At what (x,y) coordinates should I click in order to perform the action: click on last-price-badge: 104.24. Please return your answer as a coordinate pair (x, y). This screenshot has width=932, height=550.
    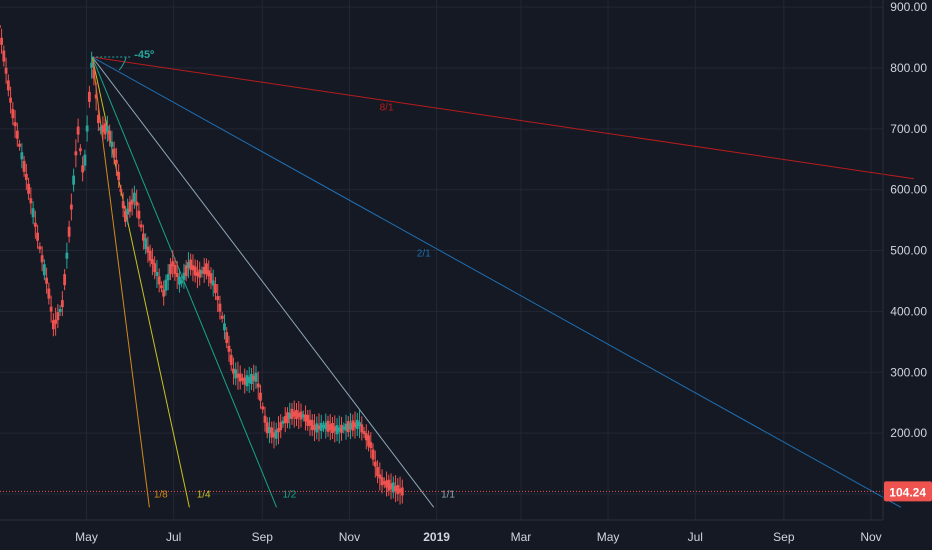
    Looking at the image, I should click on (908, 491).